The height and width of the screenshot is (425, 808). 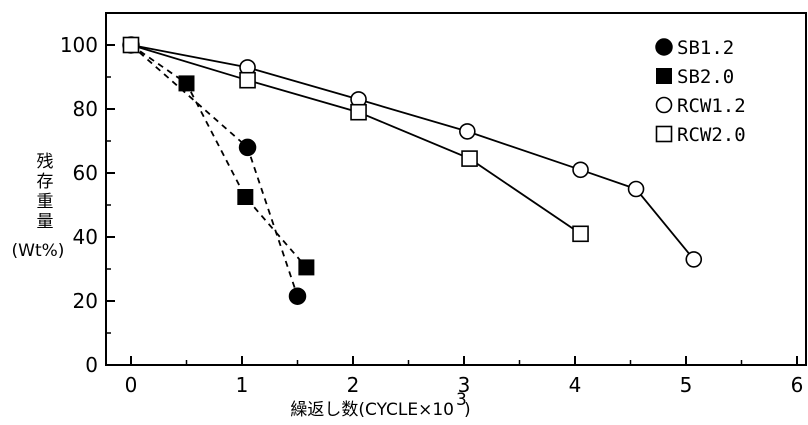 I want to click on legend-label-sb2-0: SB2.0, so click(x=705, y=77).